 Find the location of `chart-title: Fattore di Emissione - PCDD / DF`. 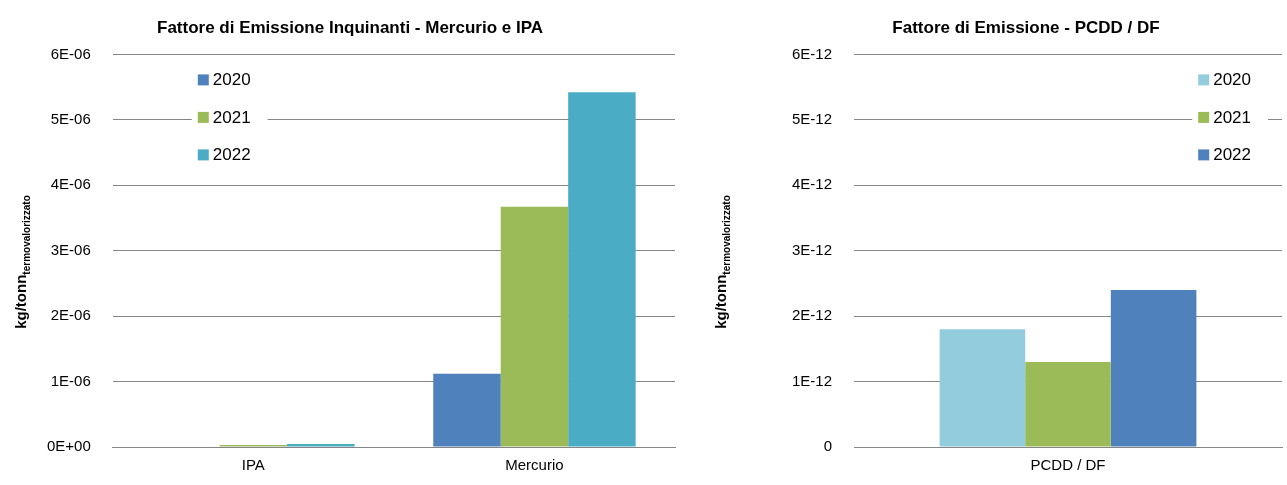

chart-title: Fattore di Emissione - PCDD / DF is located at coordinates (1026, 27).